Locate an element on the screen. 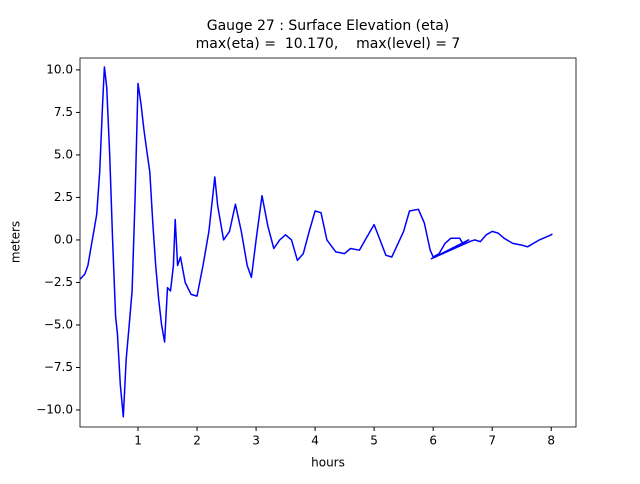 The width and height of the screenshot is (640, 484). y-tick-label: −2.5 is located at coordinates (58, 282).